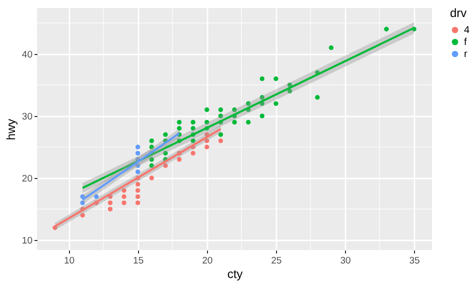  I want to click on x-tick-label: 25, so click(276, 261).